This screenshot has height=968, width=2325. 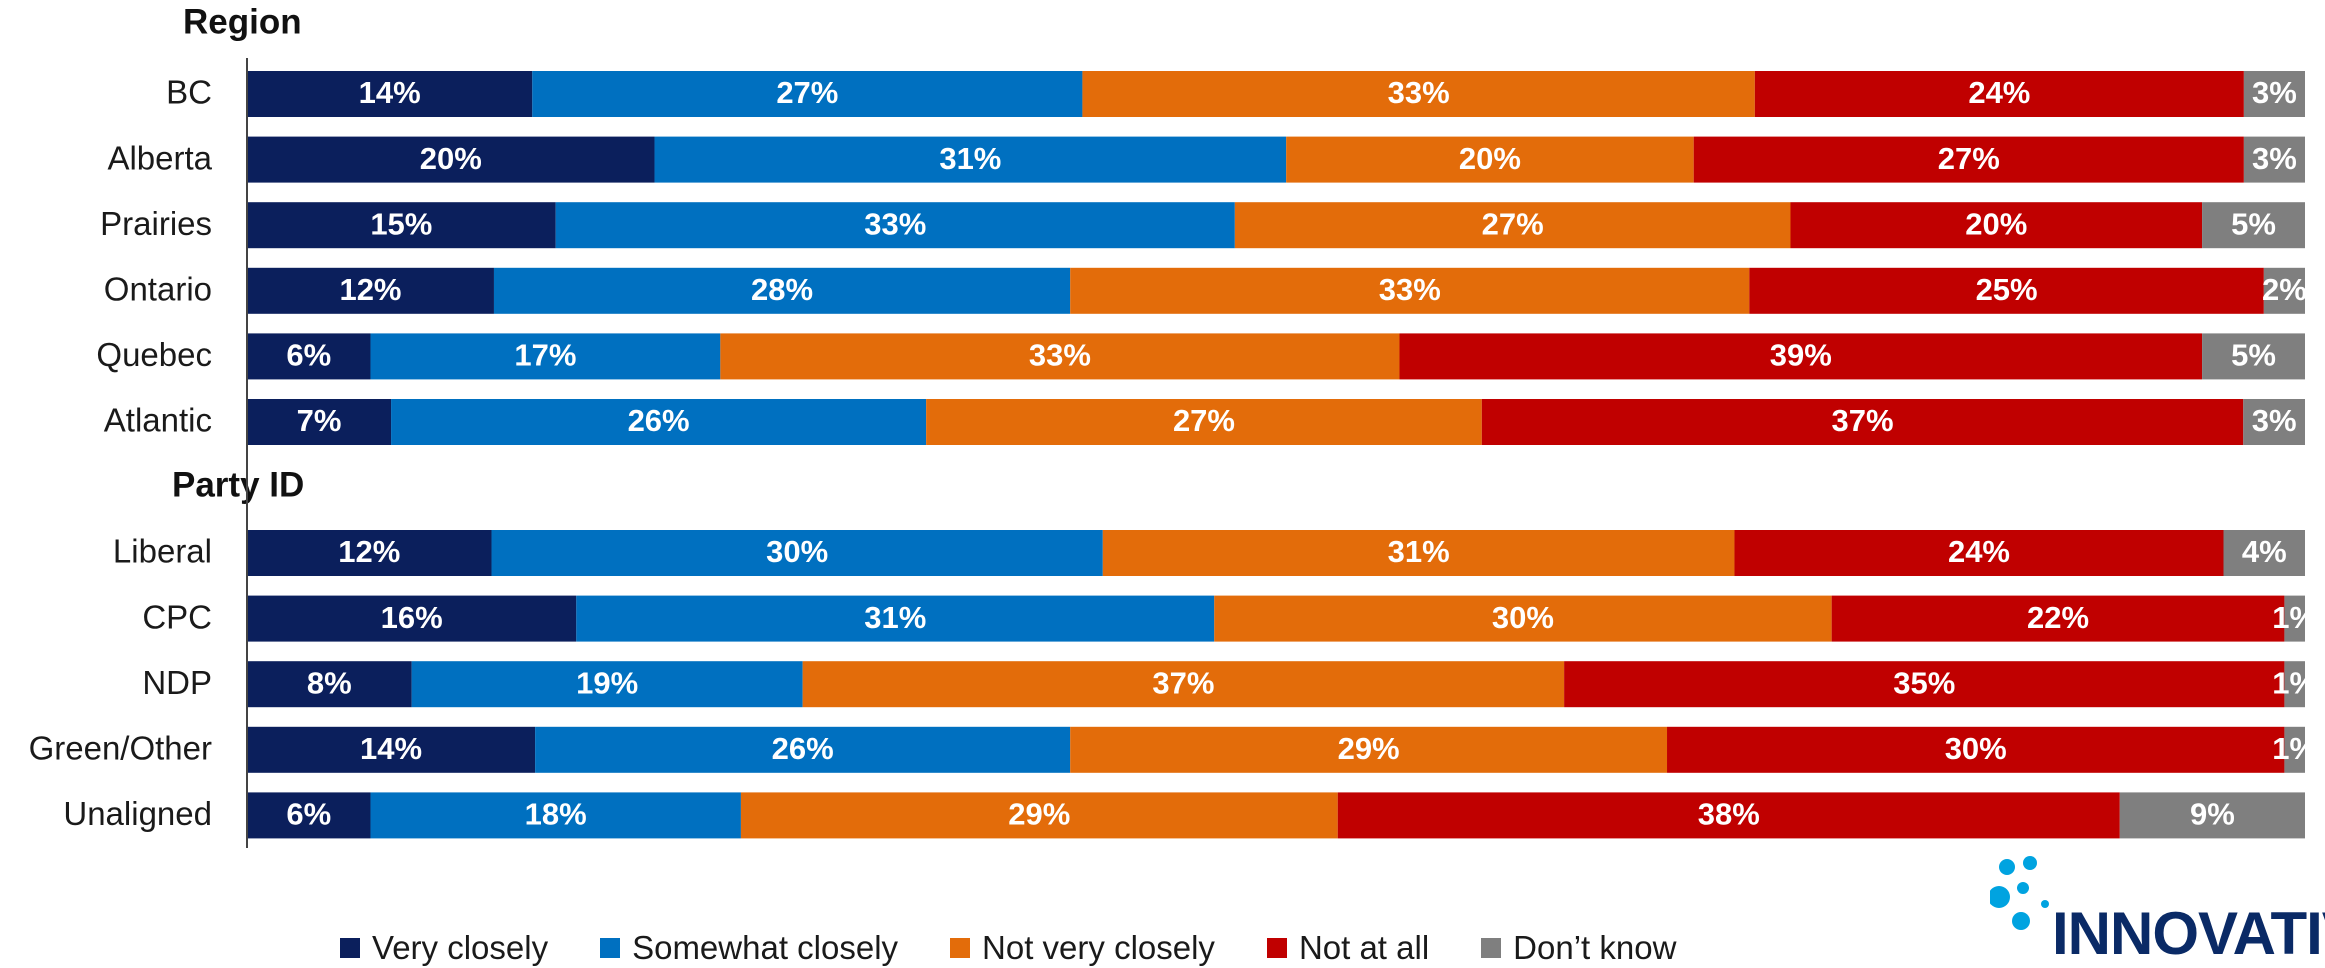 I want to click on data-label: 6%, so click(x=308, y=355).